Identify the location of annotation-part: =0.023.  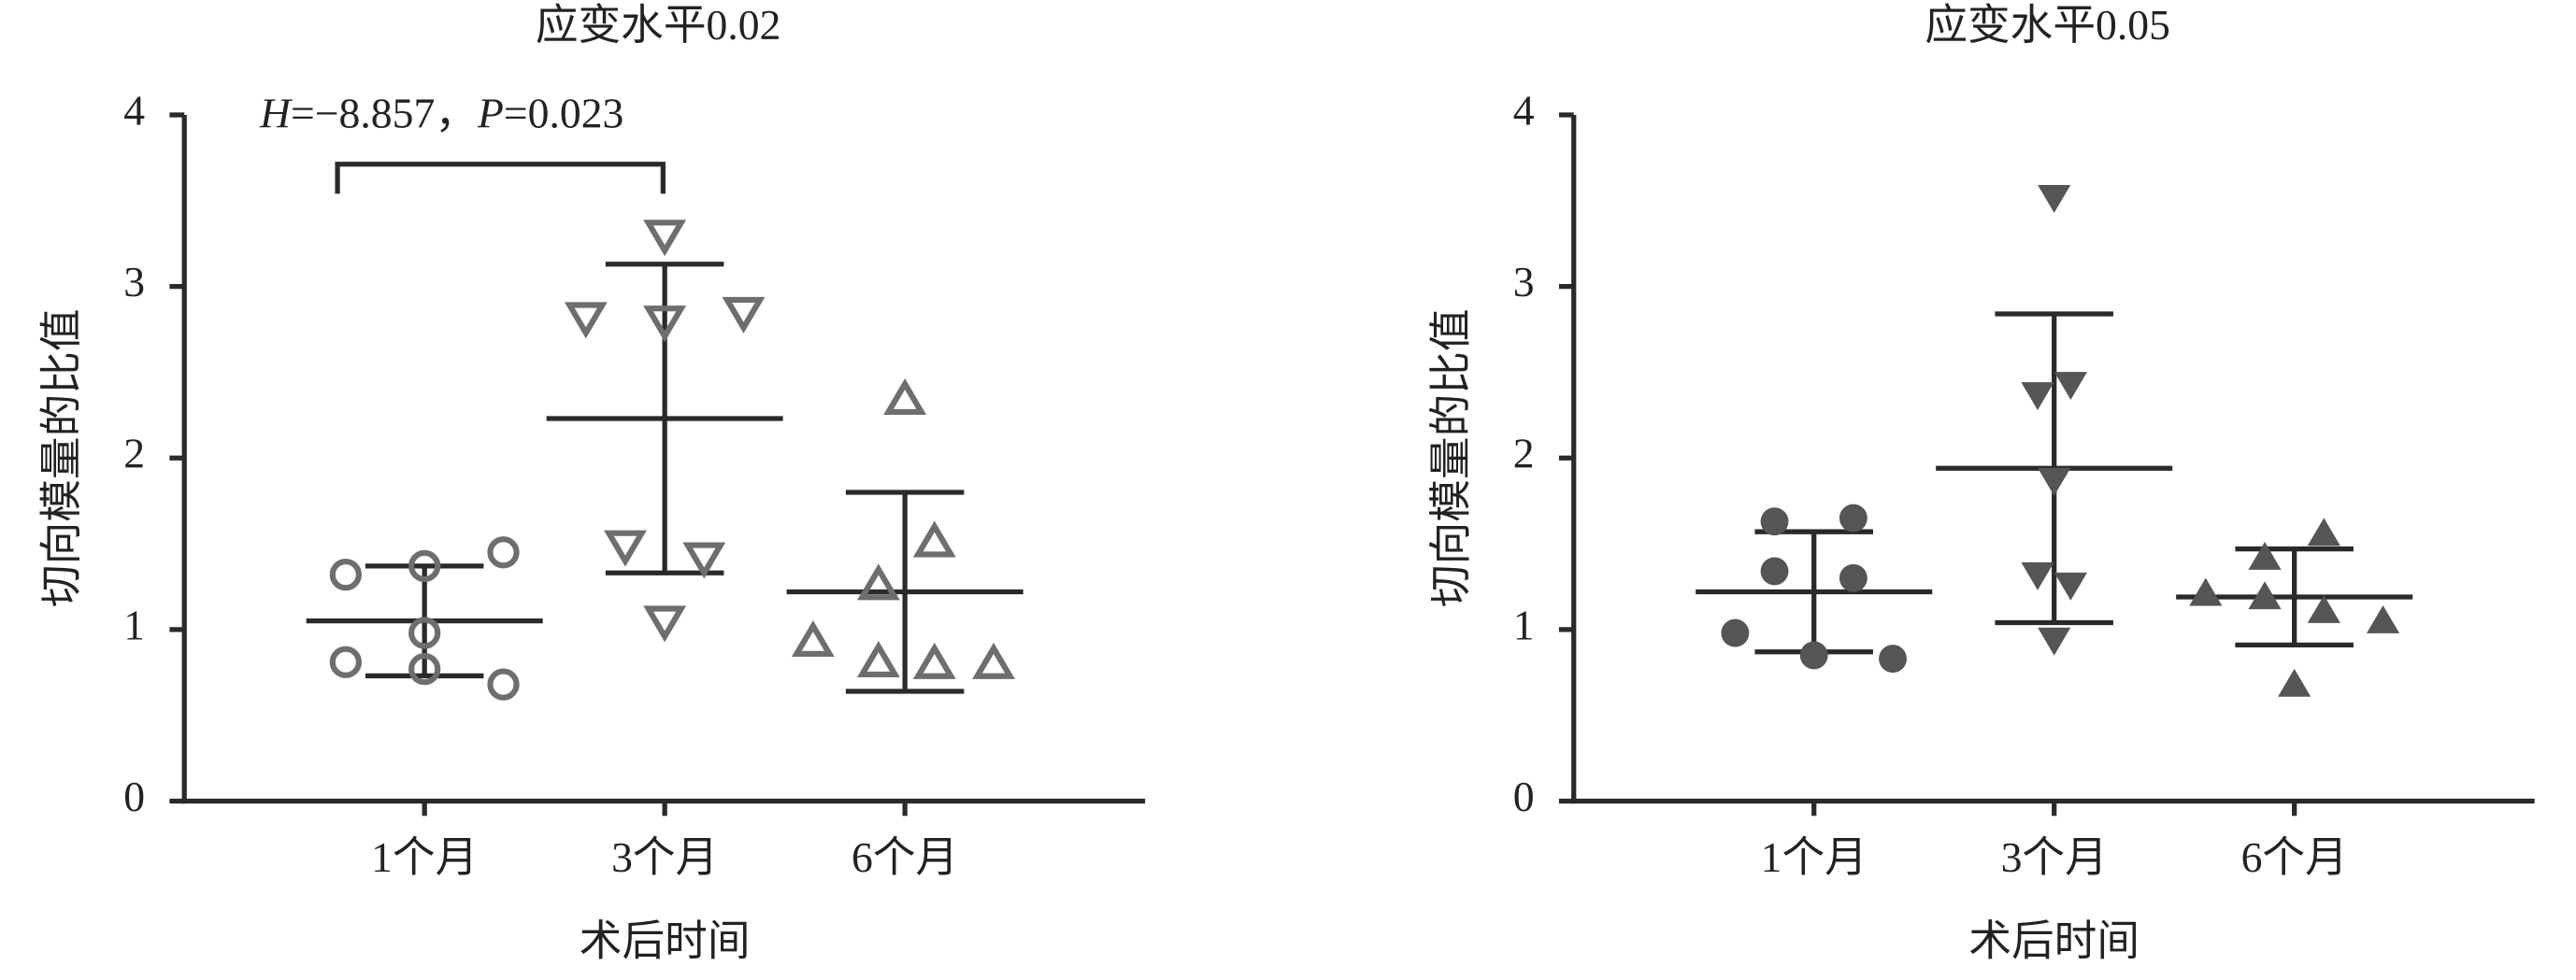
(564, 114).